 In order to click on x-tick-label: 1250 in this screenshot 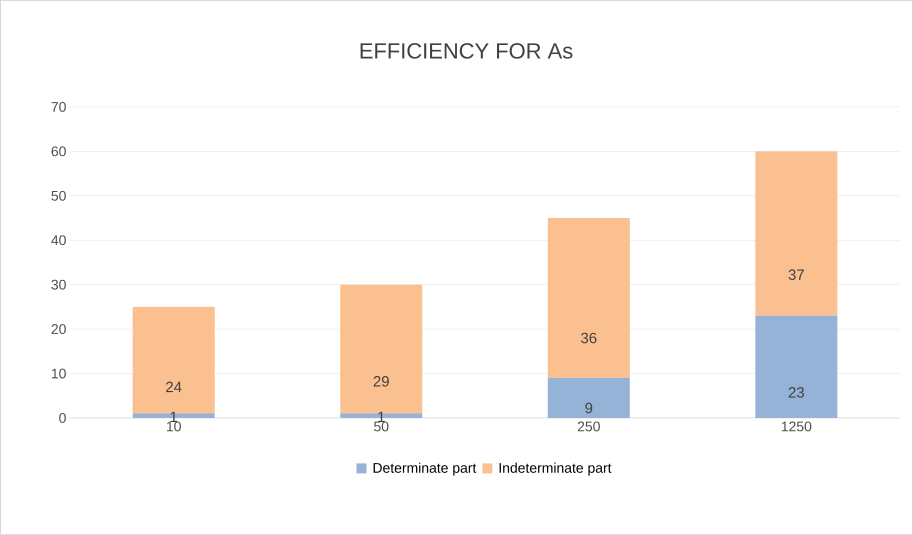, I will do `click(797, 427)`.